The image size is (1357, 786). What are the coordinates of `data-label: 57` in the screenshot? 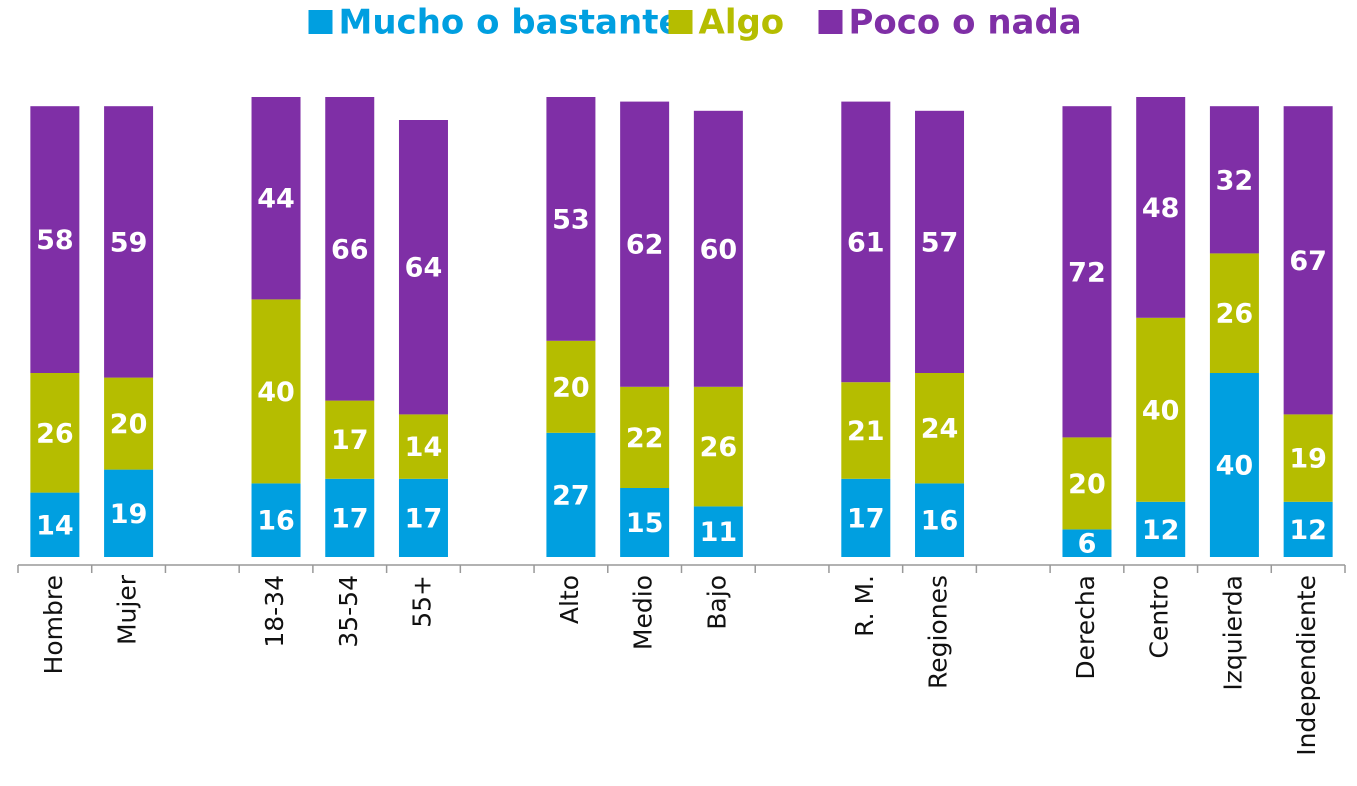 It's located at (940, 242).